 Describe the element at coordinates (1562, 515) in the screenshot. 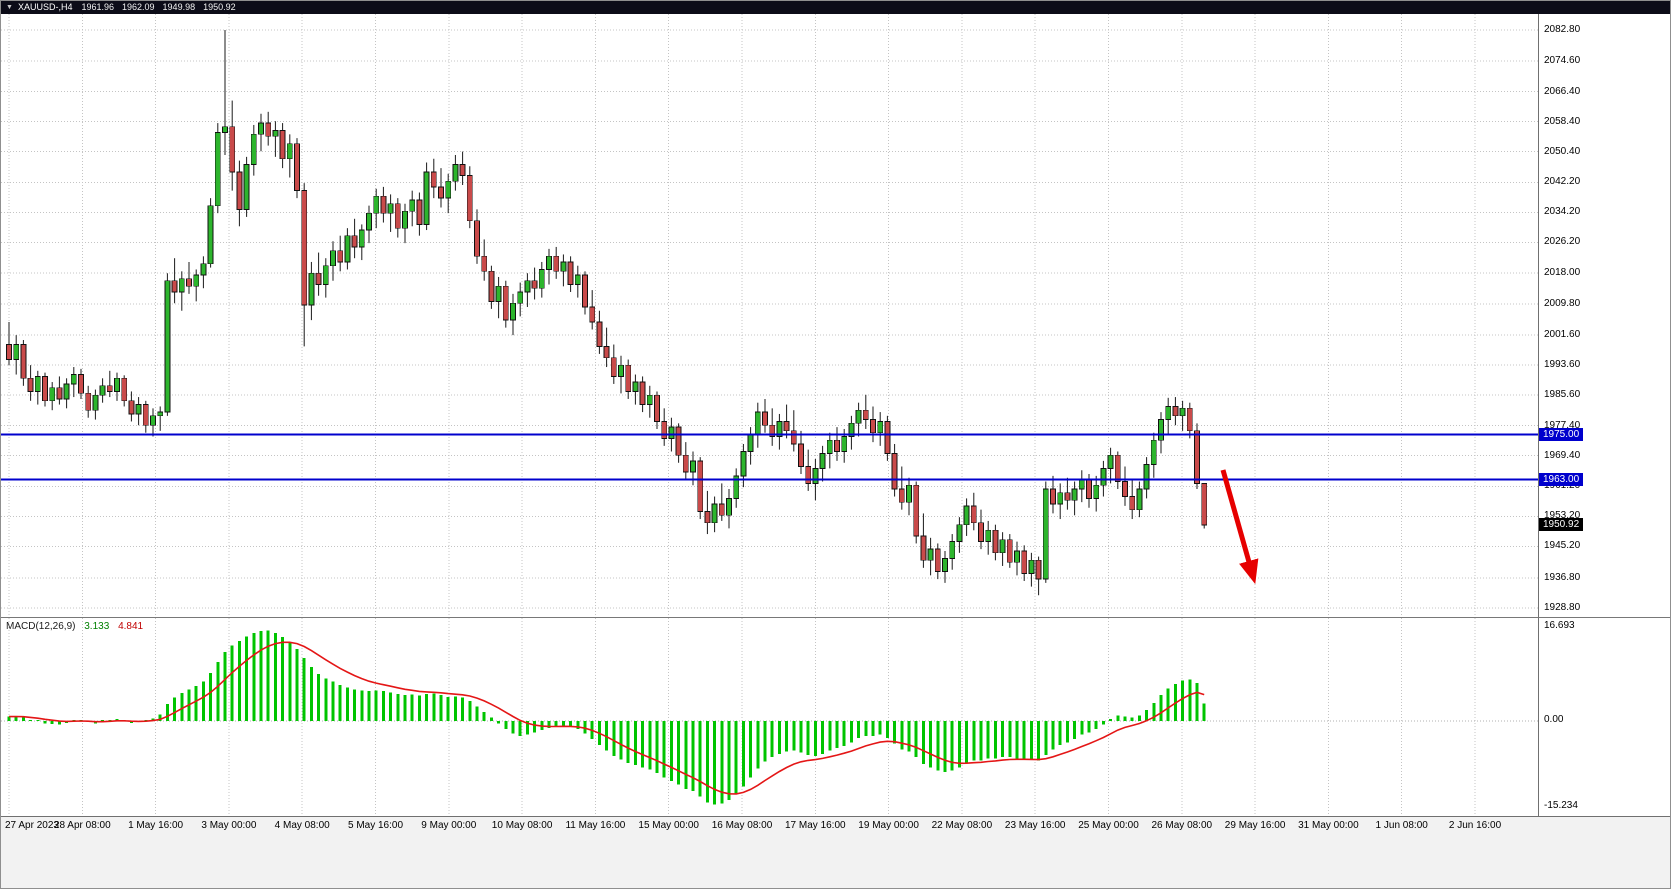

I see `price-tick-label: 1953.20` at that location.